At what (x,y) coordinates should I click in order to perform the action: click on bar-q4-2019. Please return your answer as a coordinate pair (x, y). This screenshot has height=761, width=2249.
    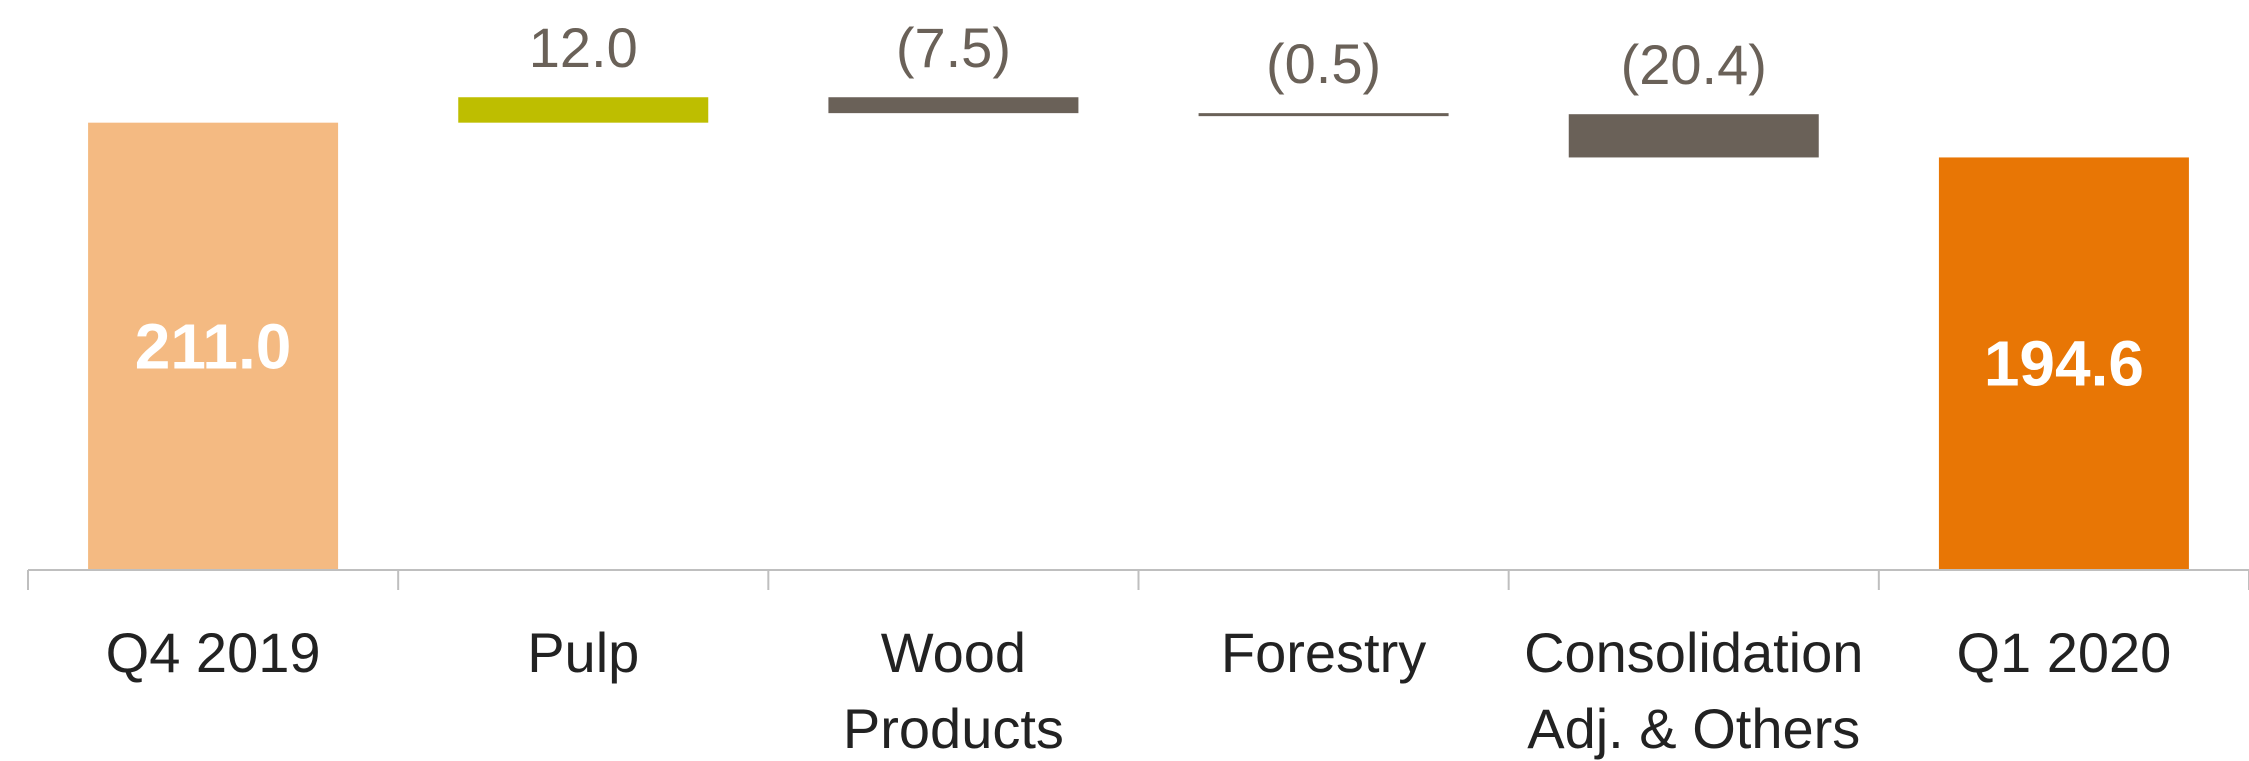
    Looking at the image, I should click on (213, 346).